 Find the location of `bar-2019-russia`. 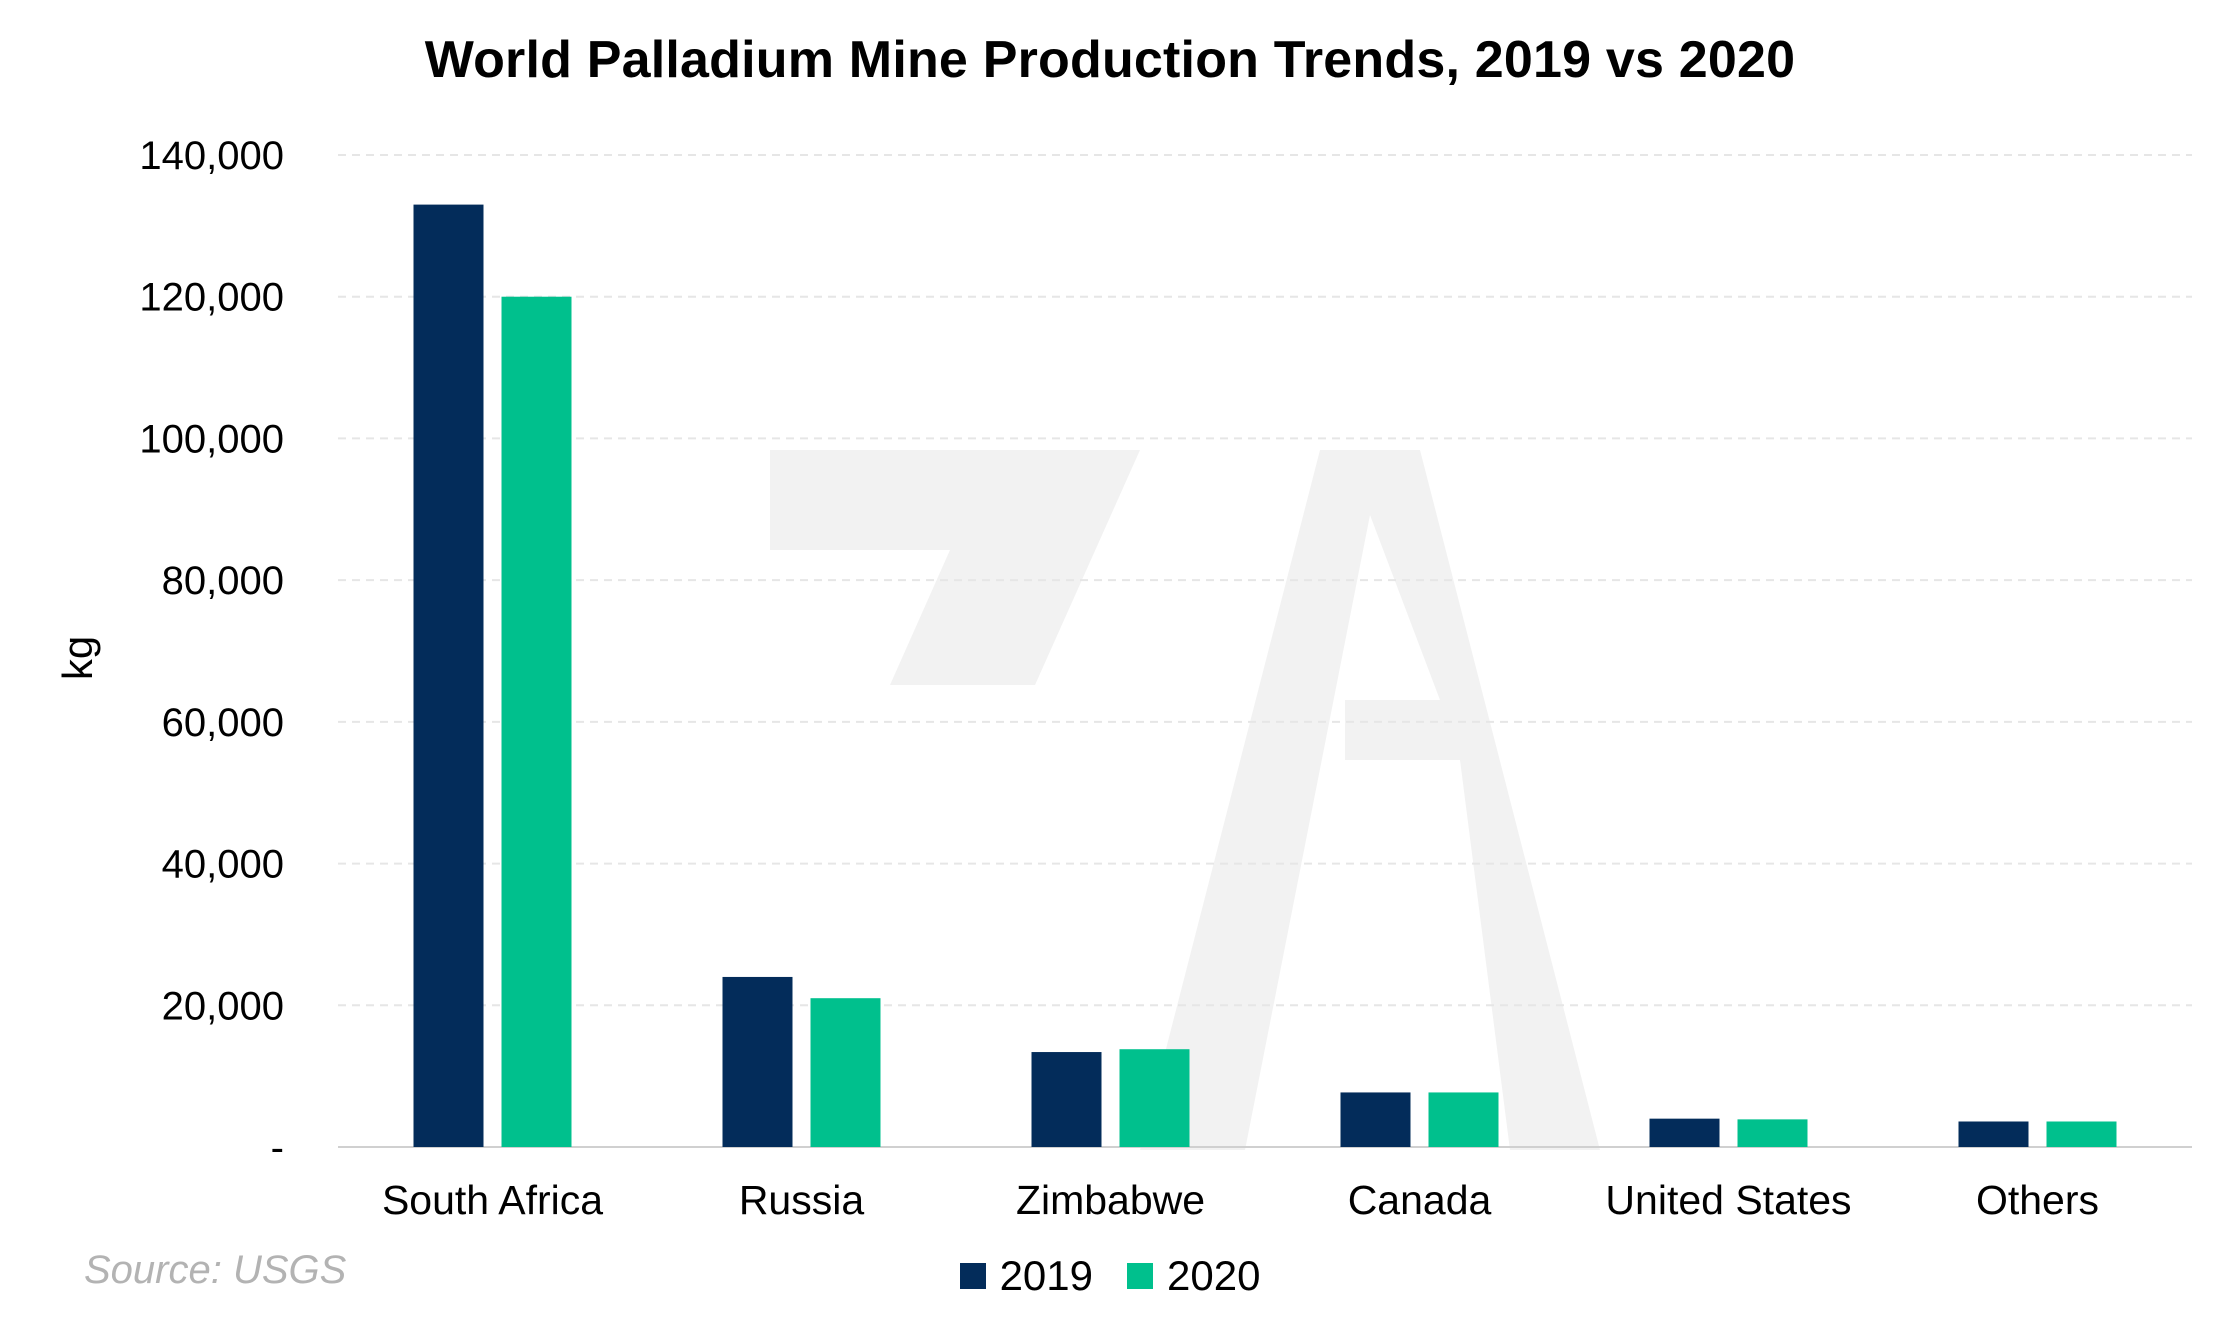

bar-2019-russia is located at coordinates (757, 1061).